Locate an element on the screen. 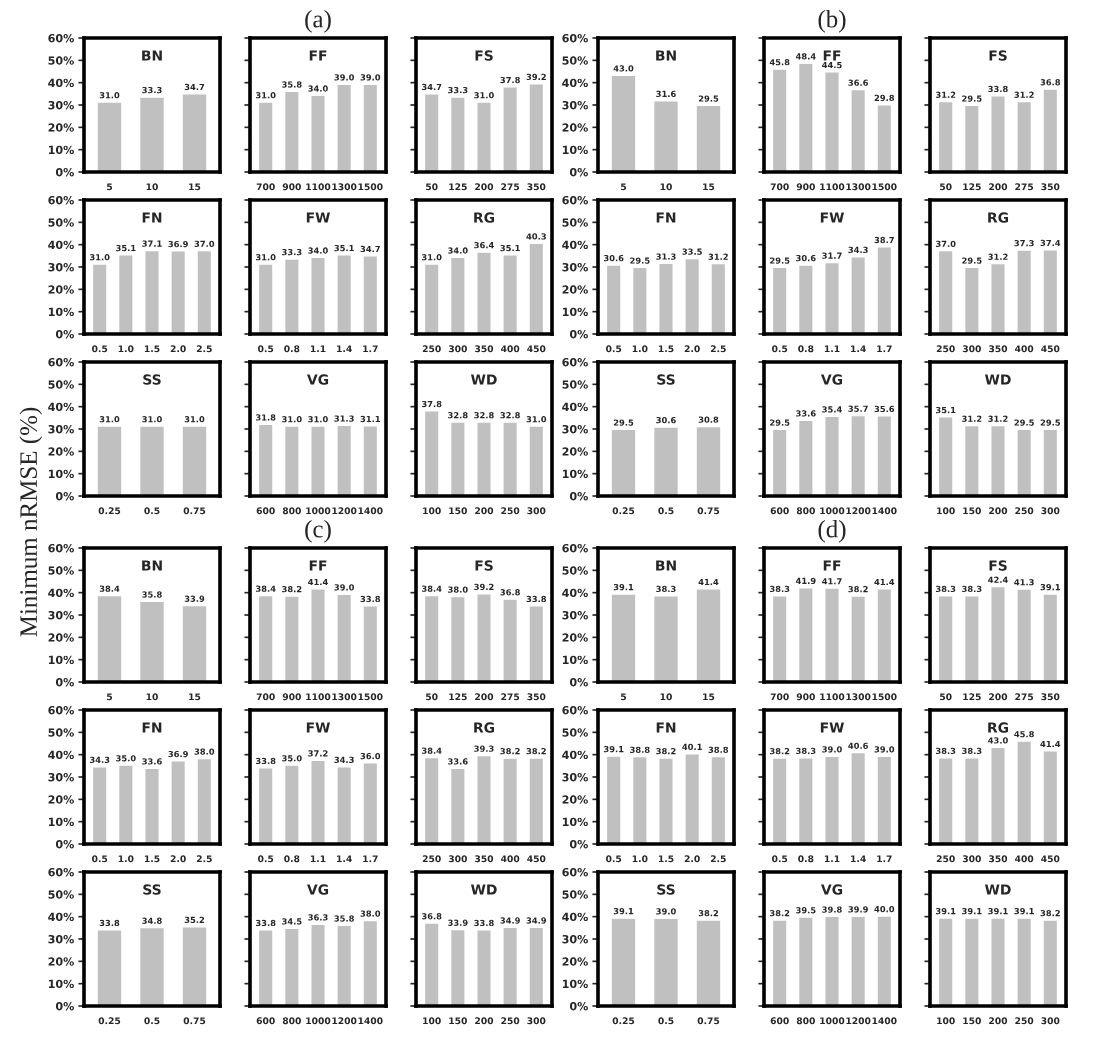 The height and width of the screenshot is (1044, 1100). chart-subtitle: (c) is located at coordinates (318, 531).